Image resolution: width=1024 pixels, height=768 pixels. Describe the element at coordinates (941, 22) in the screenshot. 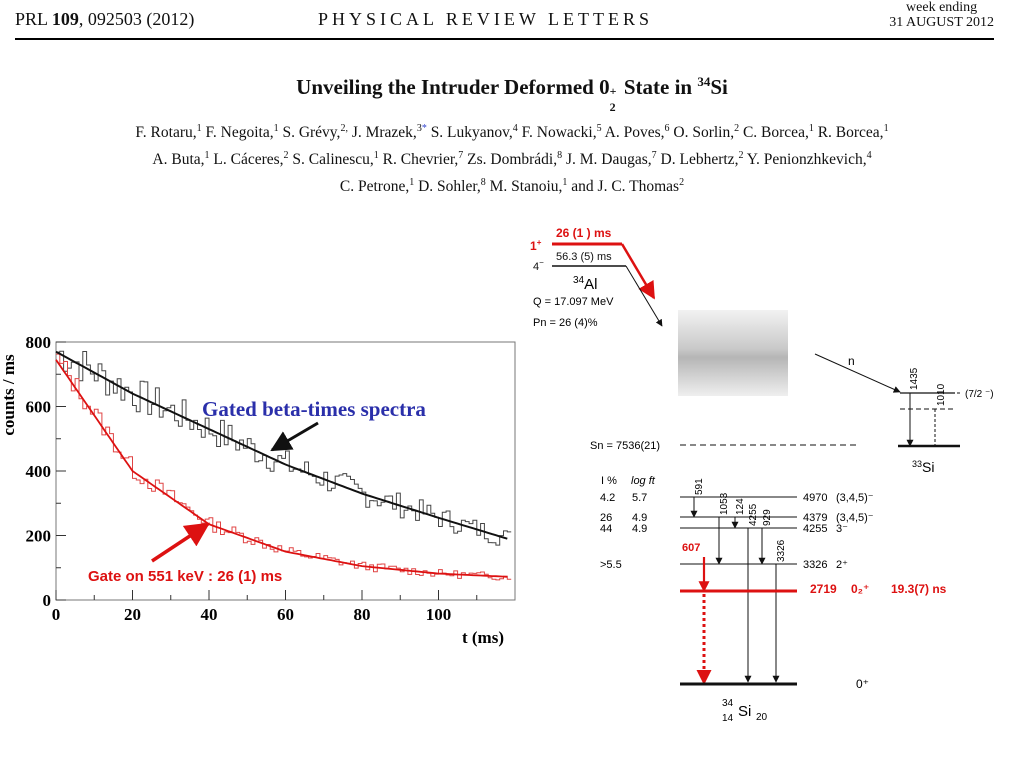

I see `issue-date-value: 31 AUGUST 2012` at that location.